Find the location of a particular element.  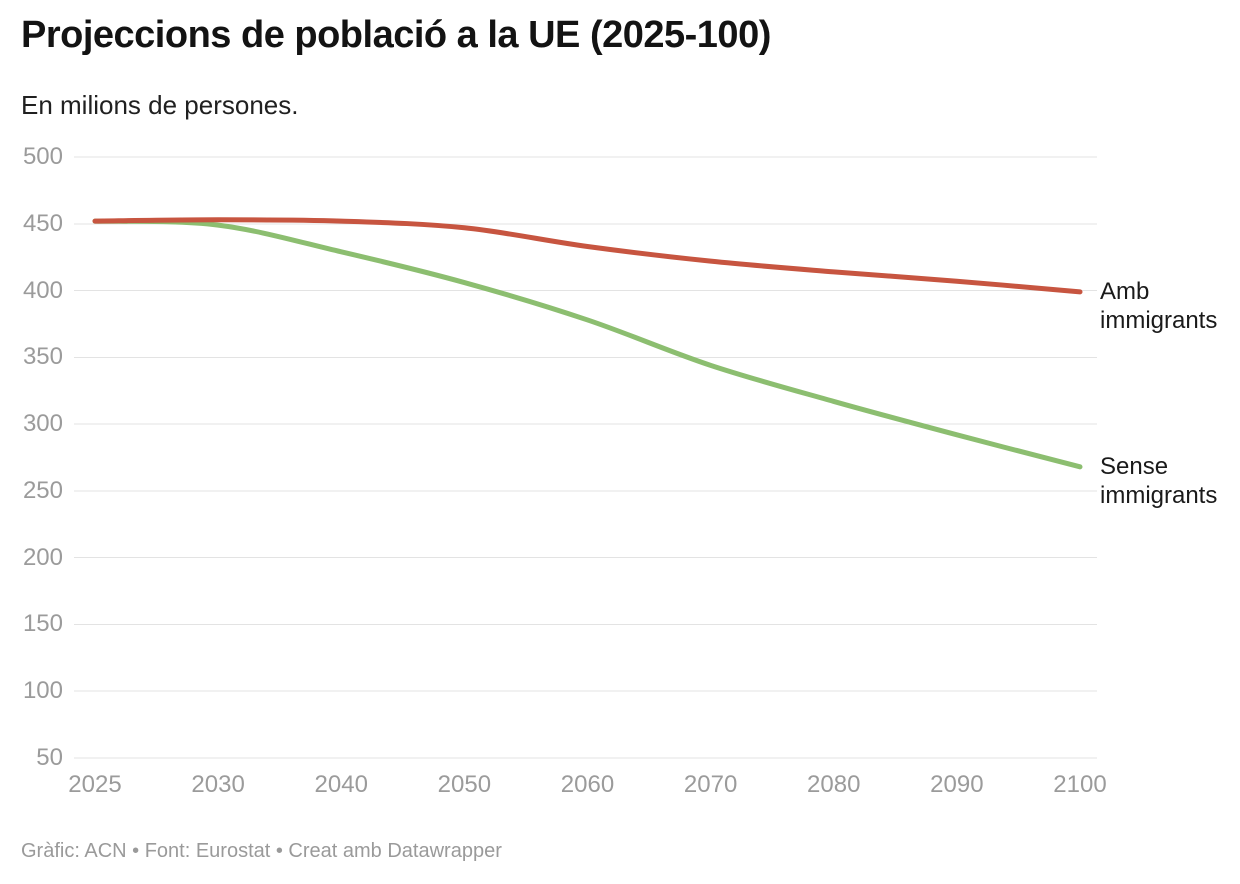

x-tick-label-2070: 2070 is located at coordinates (710, 784).